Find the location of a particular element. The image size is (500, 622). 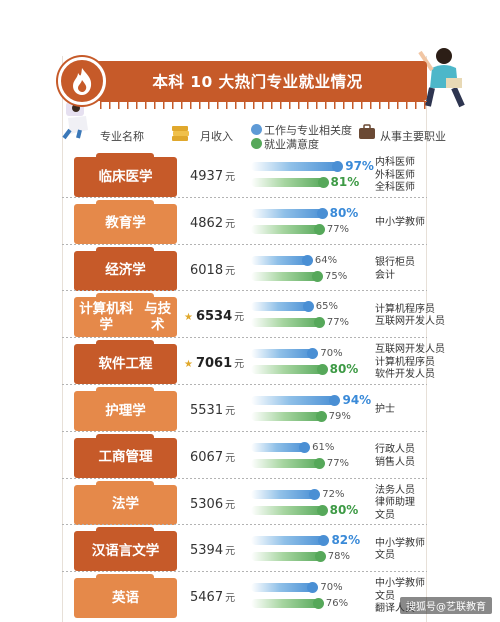

page-title: 本科 10 大热门专业就业情况 is located at coordinates (257, 82).